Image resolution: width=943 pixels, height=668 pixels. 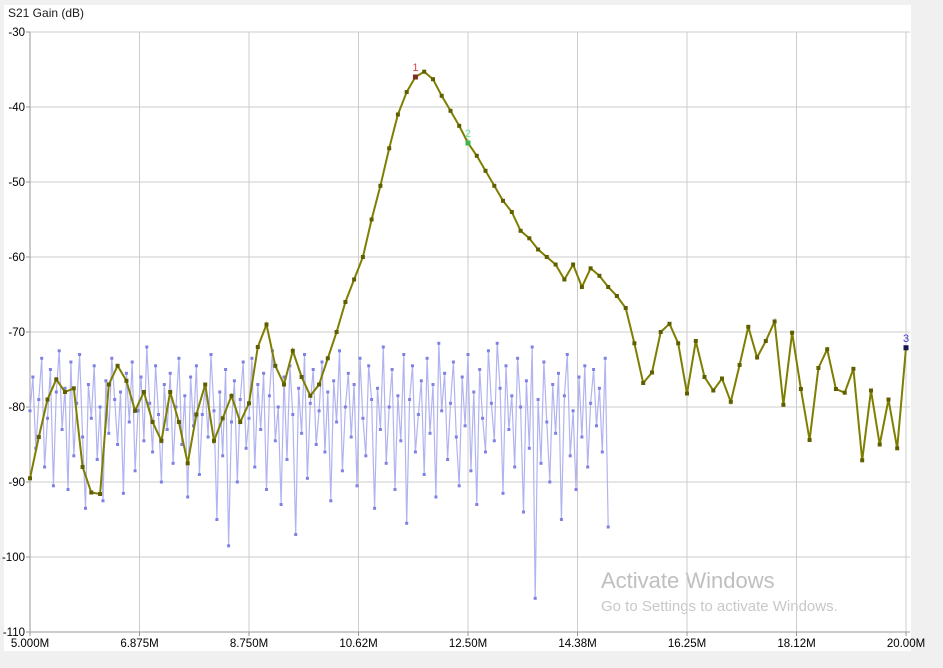 I want to click on x-tick-label: 5.000M, so click(x=30, y=644).